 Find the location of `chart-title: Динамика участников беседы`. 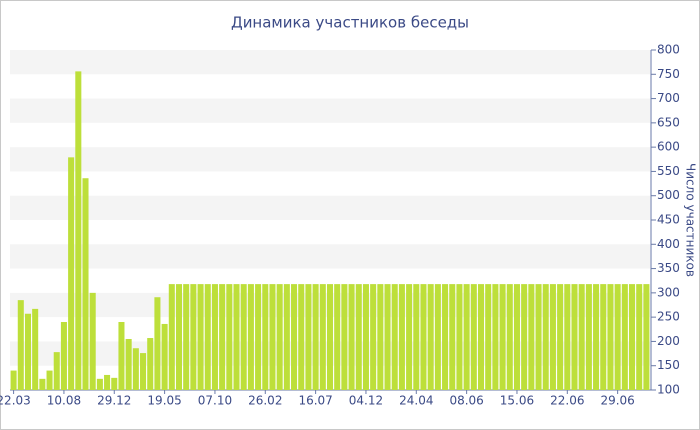

chart-title: Динамика участников беседы is located at coordinates (350, 23).